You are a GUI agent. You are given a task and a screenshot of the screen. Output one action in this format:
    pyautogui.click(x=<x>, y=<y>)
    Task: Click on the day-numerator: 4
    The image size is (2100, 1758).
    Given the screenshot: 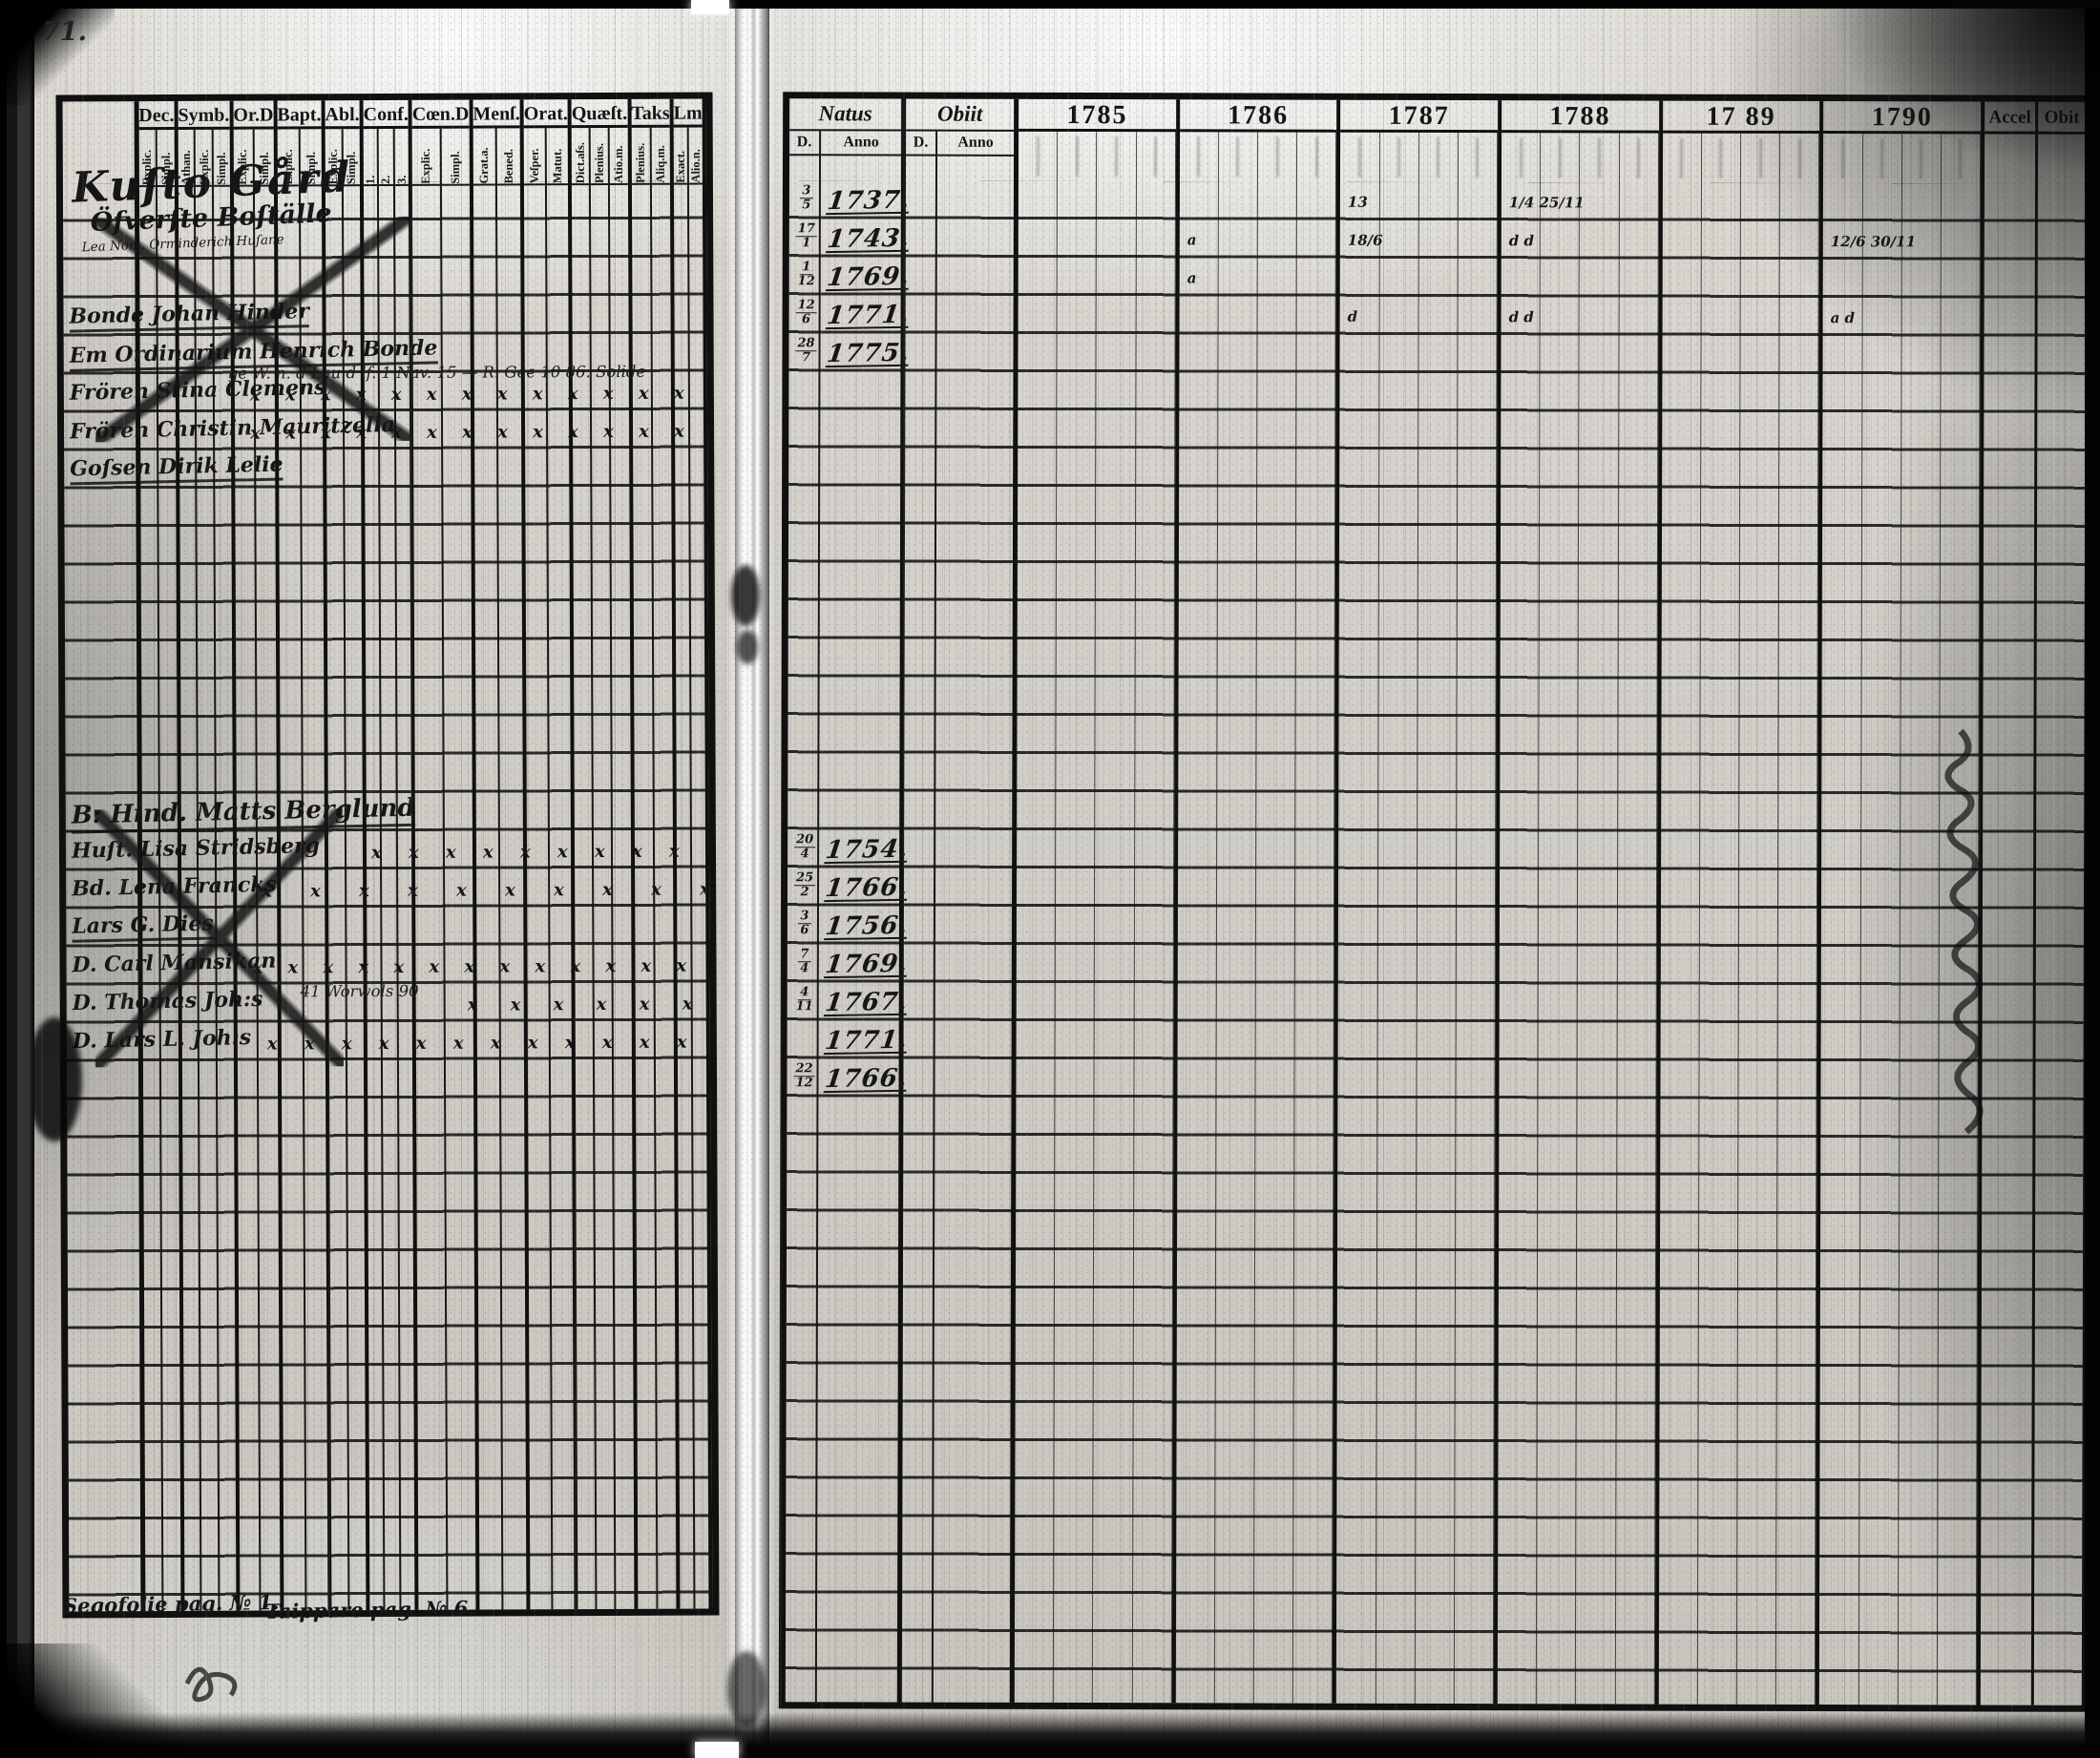 What is the action you would take?
    pyautogui.click(x=805, y=993)
    